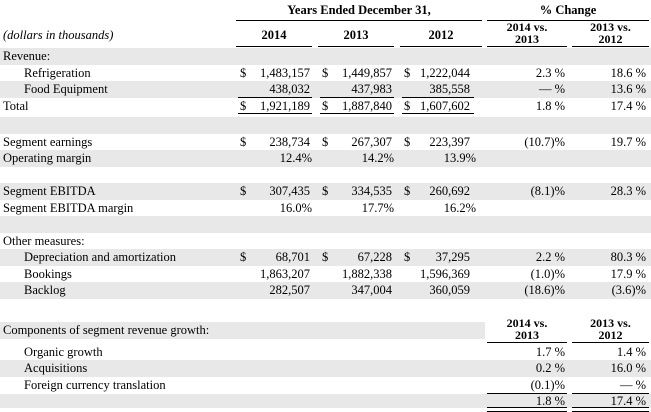  Describe the element at coordinates (44, 240) in the screenshot. I see `row-label: Other measures:` at that location.